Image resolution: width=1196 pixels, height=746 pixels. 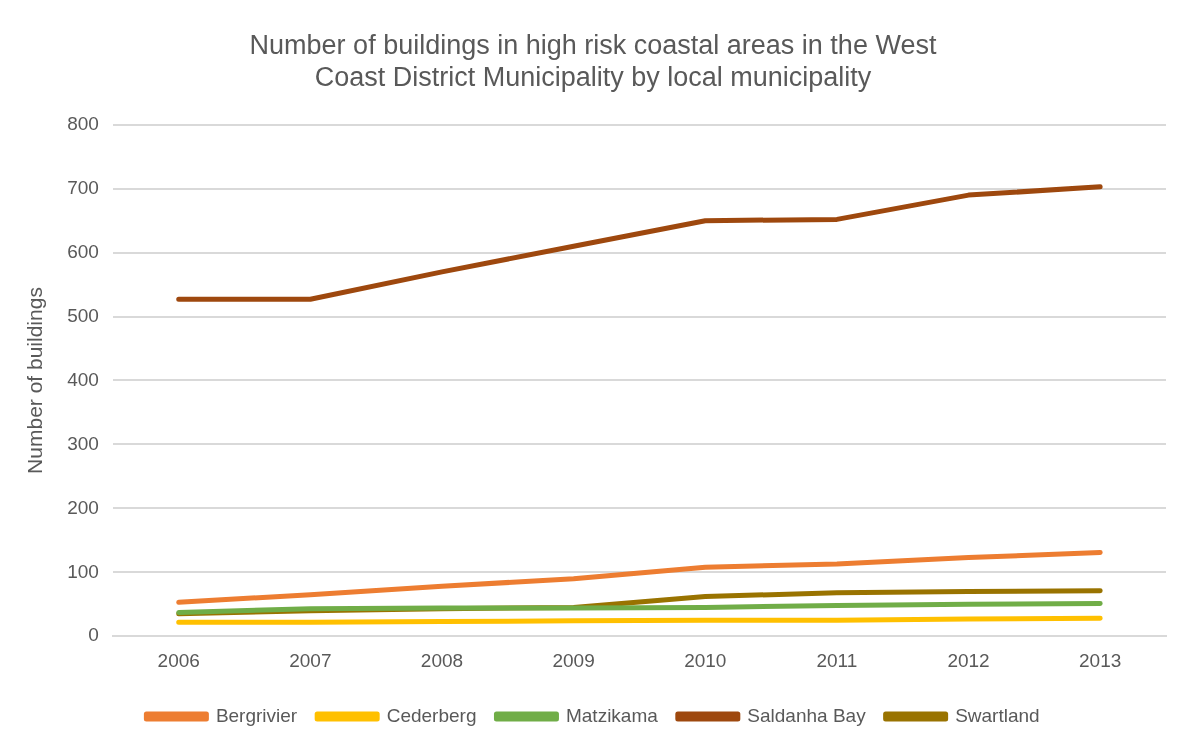 I want to click on y-tick-label: 100, so click(x=83, y=571).